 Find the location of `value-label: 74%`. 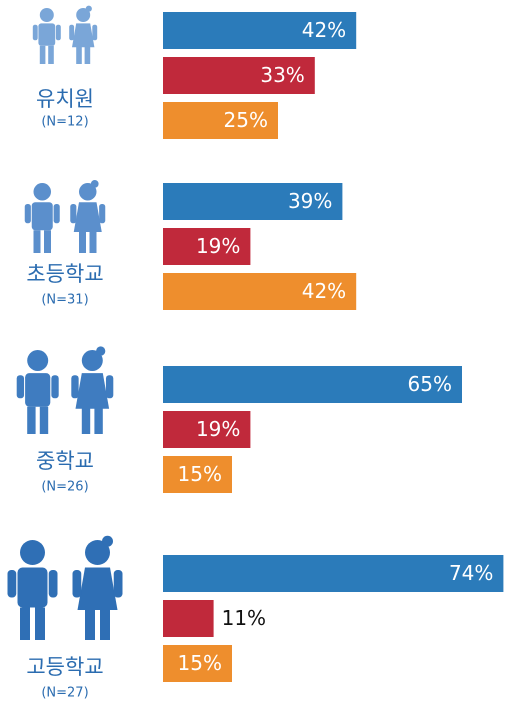

value-label: 74% is located at coordinates (471, 573).